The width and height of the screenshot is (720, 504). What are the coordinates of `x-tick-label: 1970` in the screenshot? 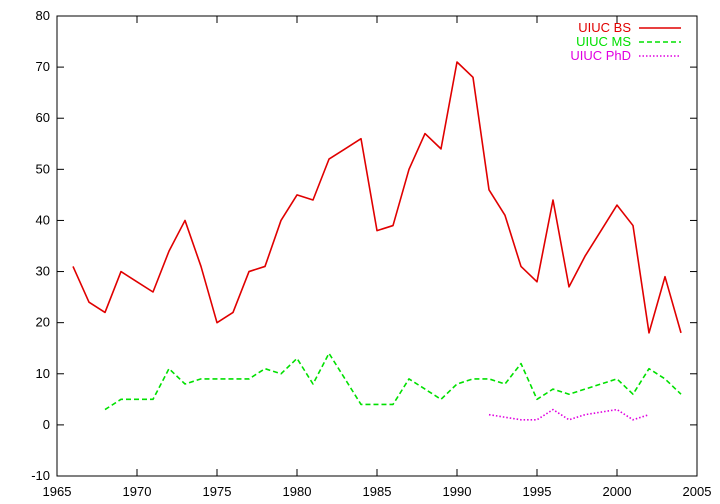 It's located at (137, 491).